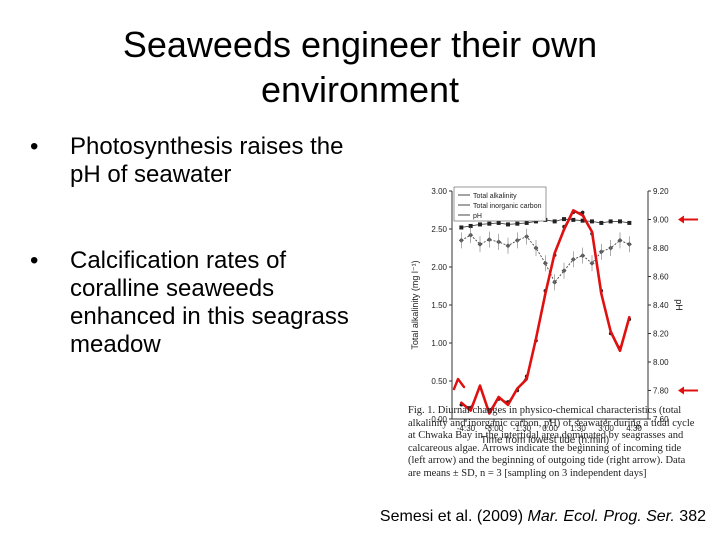  I want to click on x-axis-label: Time from lowest tide (h:min), so click(545, 440).